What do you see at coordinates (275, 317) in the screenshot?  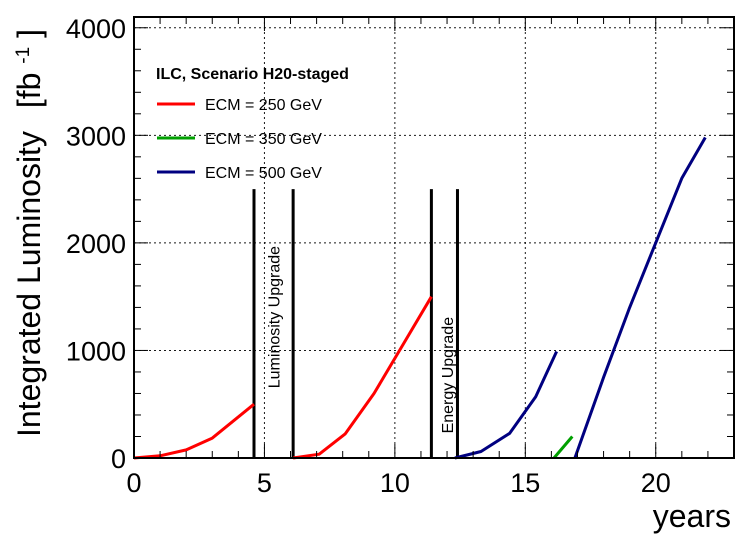 I see `upgrade-annotation: Luminosity Upgrade` at bounding box center [275, 317].